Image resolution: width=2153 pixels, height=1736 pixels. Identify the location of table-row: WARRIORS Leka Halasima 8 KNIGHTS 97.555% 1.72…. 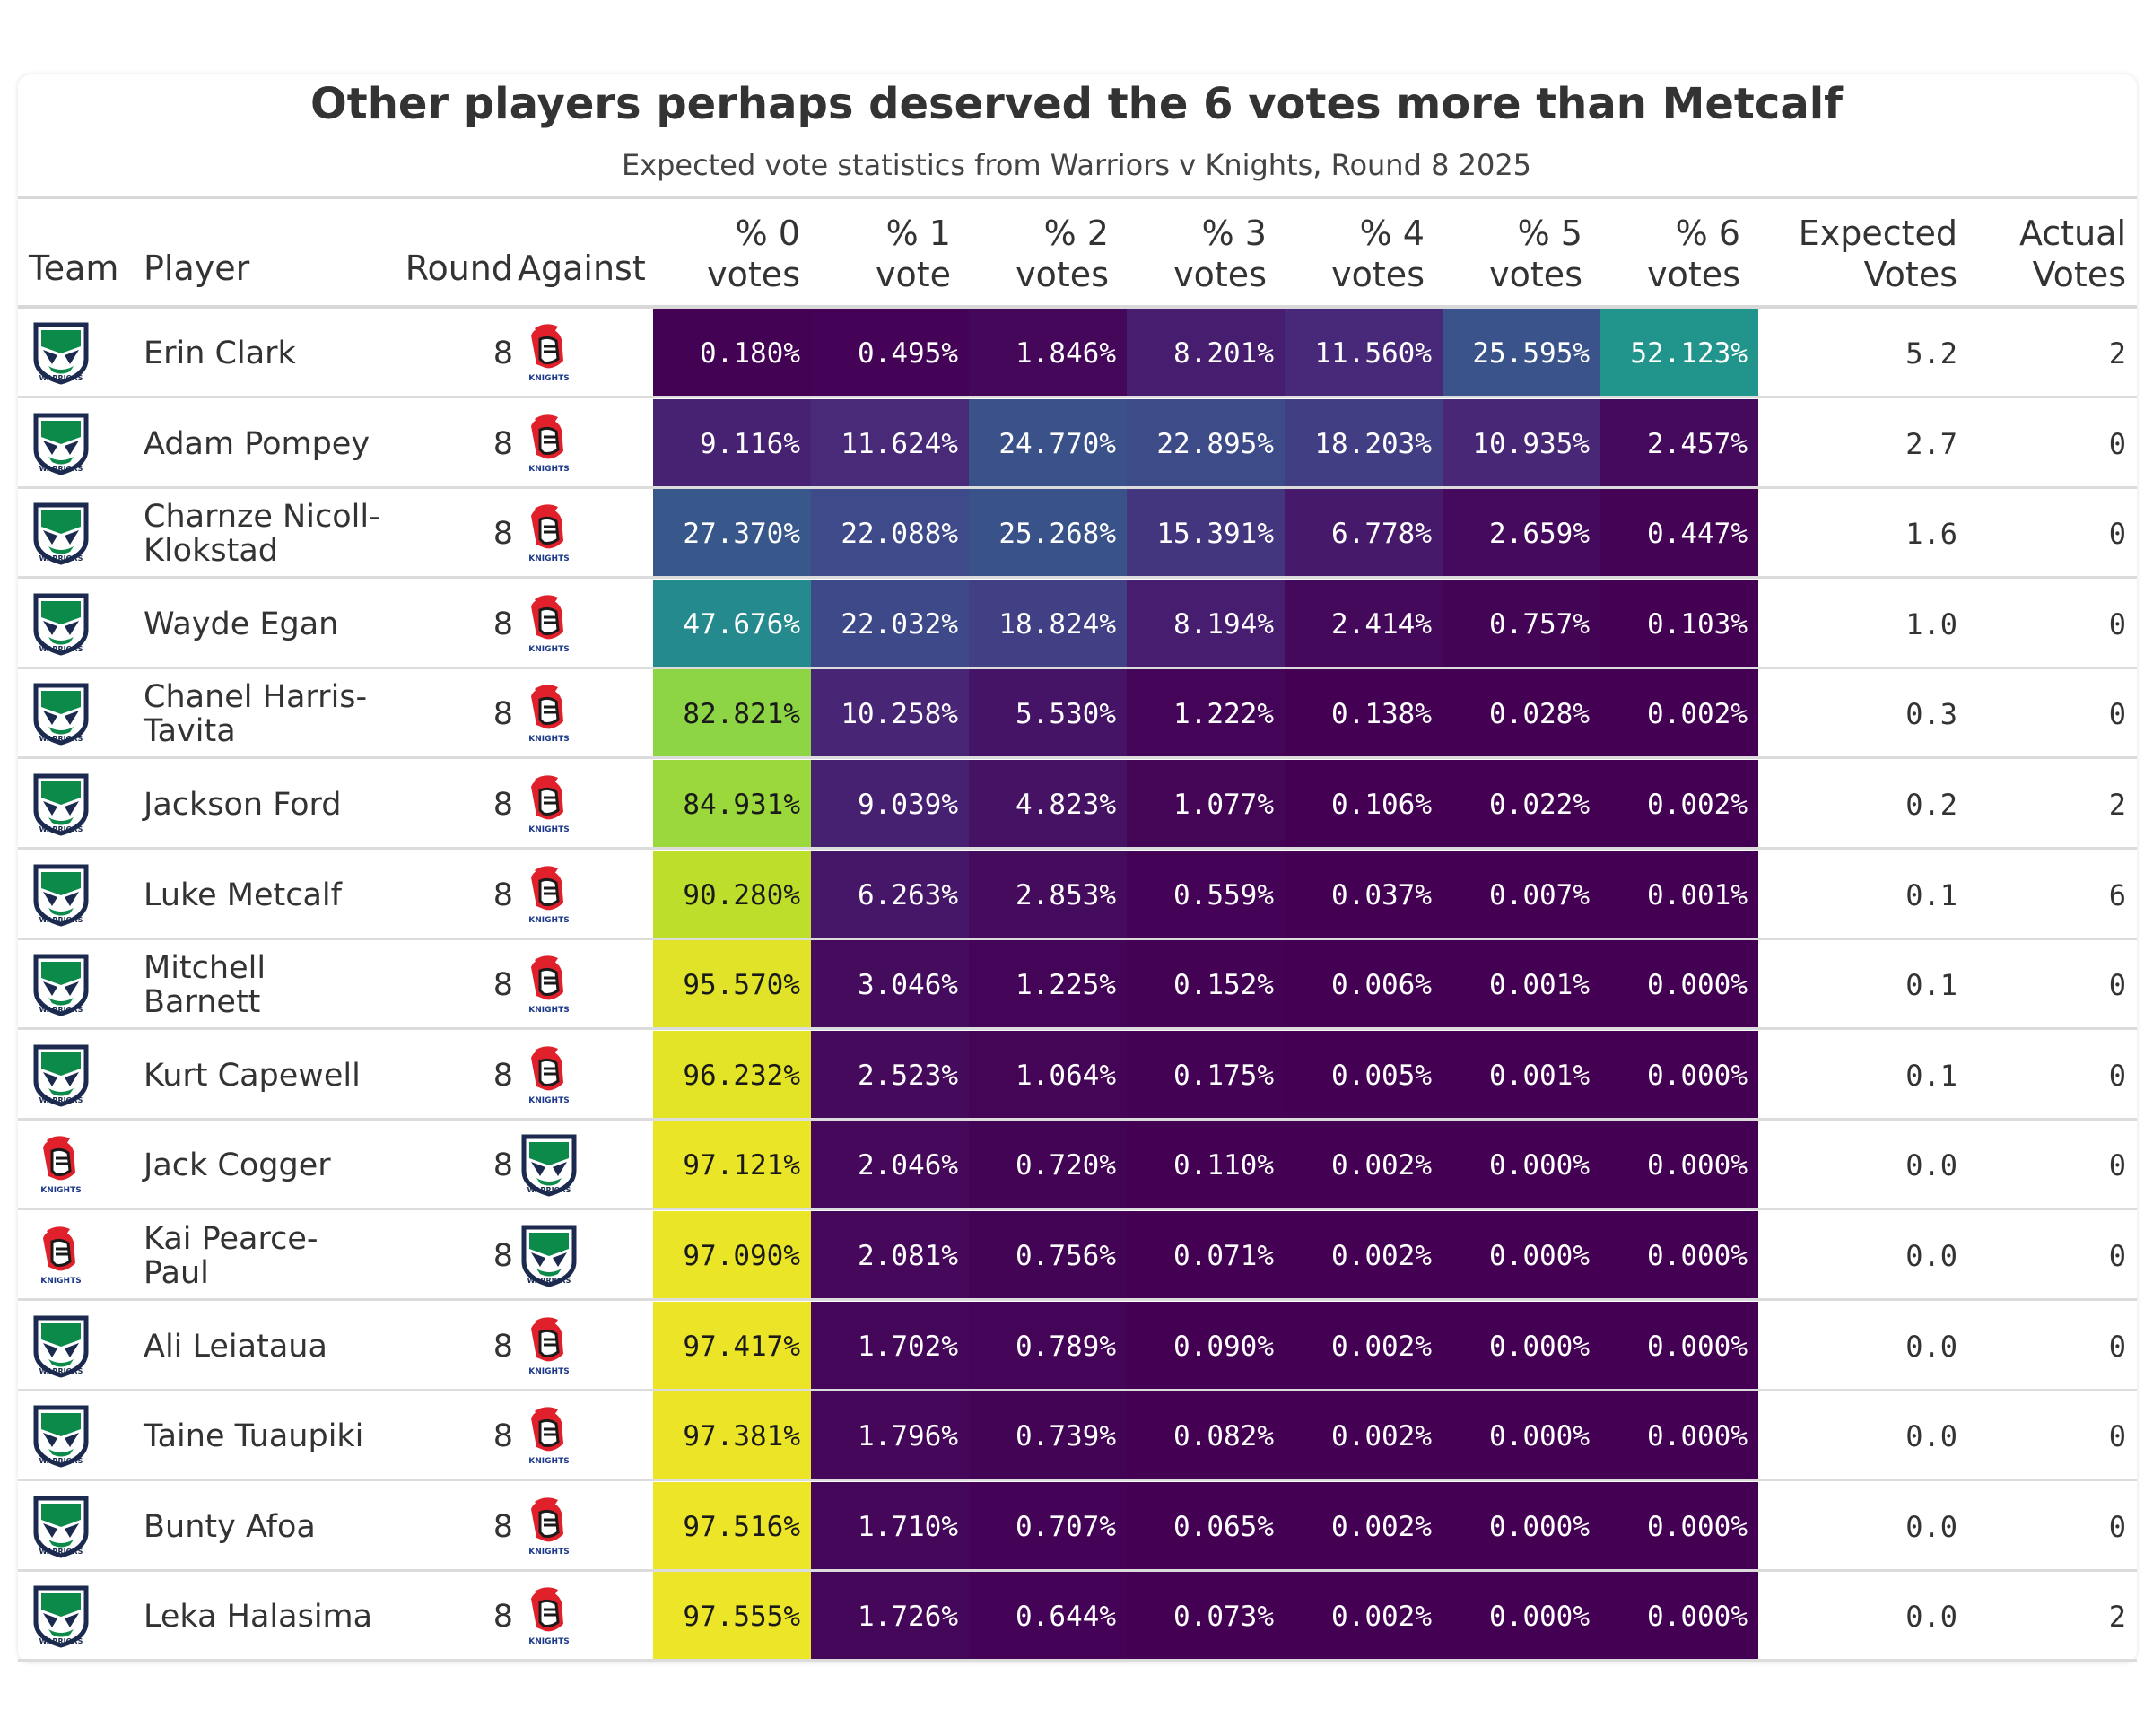
(1077, 1617).